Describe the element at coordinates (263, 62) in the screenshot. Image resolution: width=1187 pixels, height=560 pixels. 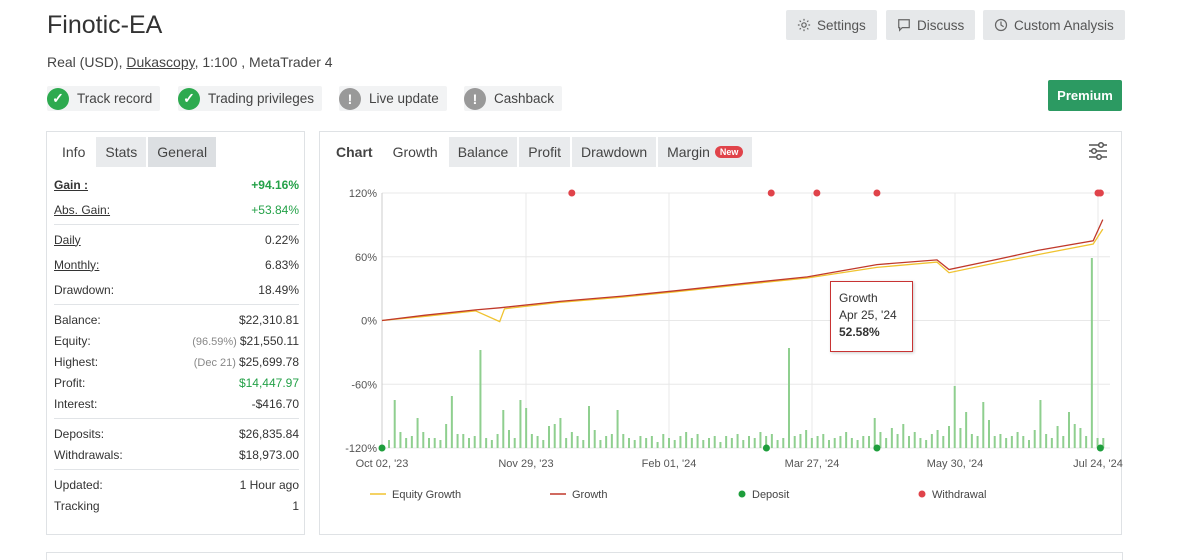
I see `subtitle-suffix: , 1:100 , MetaTrader 4` at that location.